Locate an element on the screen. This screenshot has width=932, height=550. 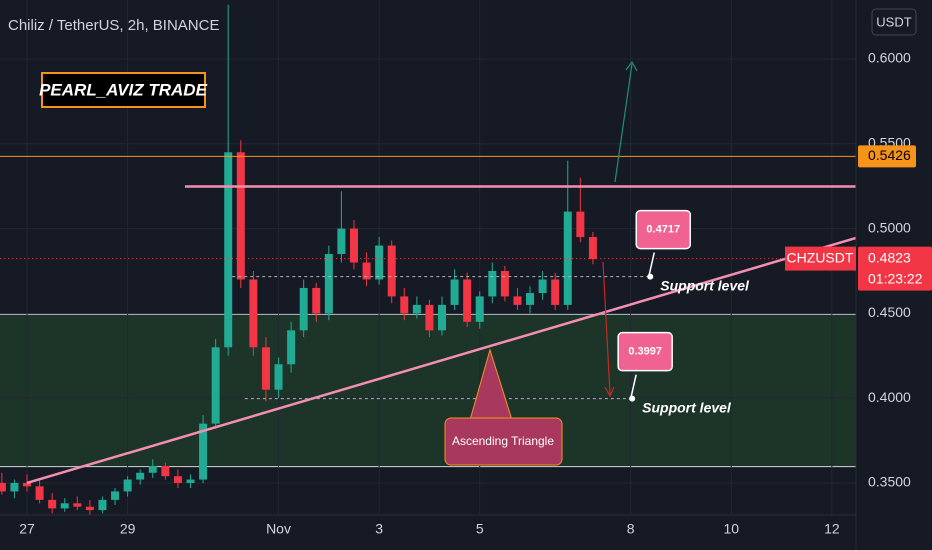
price-tag-label: 0.3997 is located at coordinates (645, 352).